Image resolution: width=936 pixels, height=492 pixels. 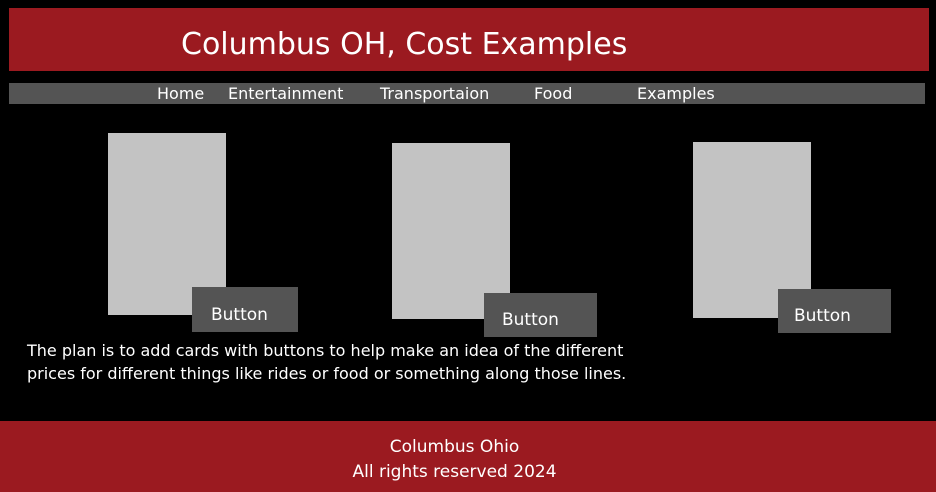 I want to click on nav-item-entertainment: Entertainment, so click(x=286, y=93).